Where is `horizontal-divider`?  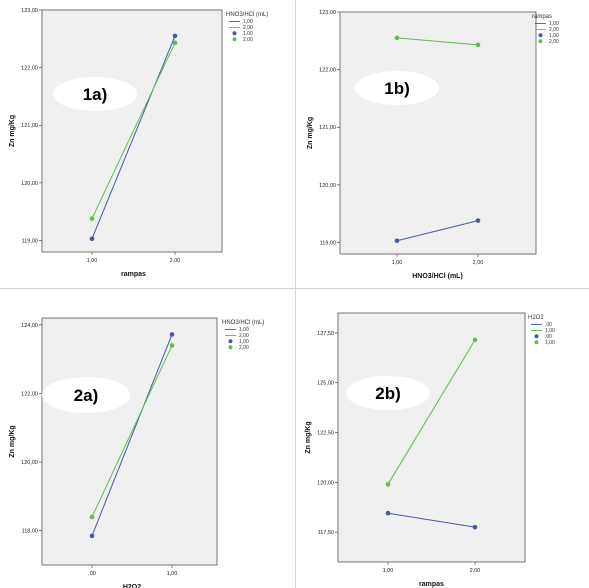 horizontal-divider is located at coordinates (294, 288).